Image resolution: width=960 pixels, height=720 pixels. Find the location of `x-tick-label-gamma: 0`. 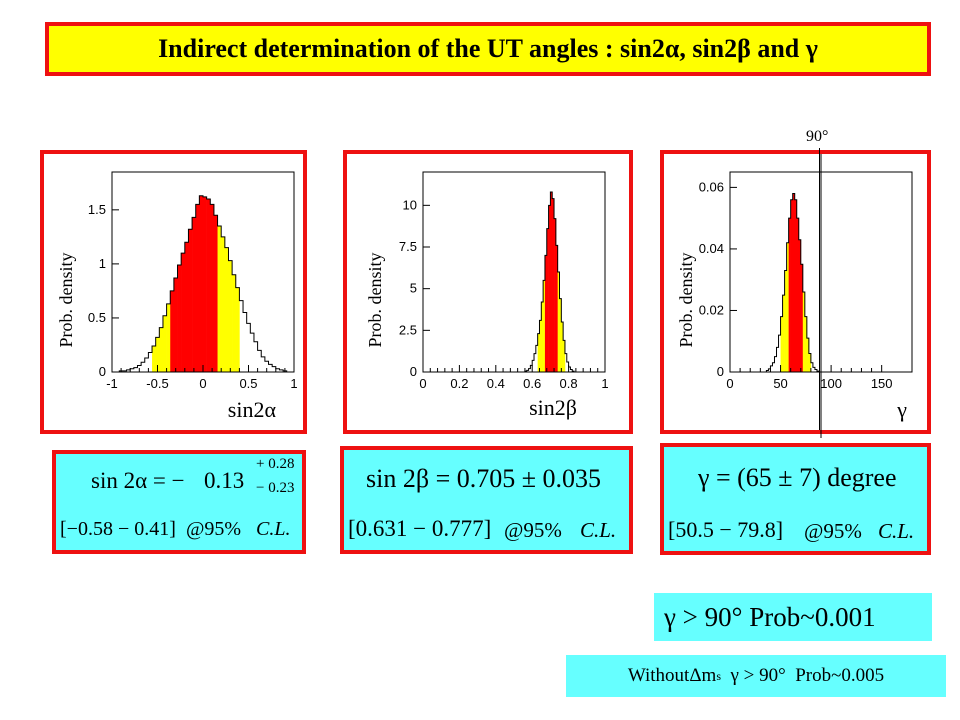

x-tick-label-gamma: 0 is located at coordinates (729, 383).